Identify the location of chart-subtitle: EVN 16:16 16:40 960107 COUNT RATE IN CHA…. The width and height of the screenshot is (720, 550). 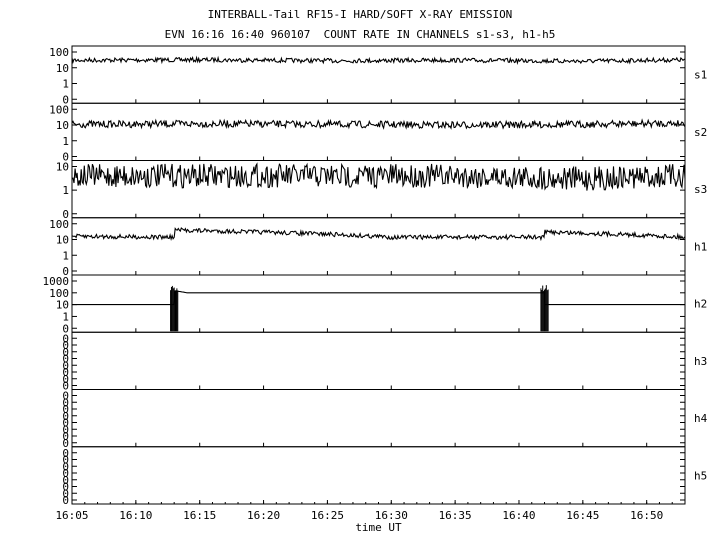
(360, 34).